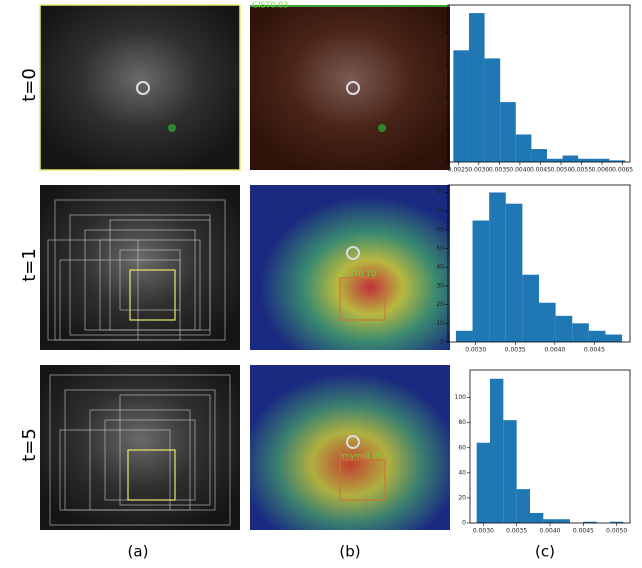 The width and height of the screenshot is (642, 568). Describe the element at coordinates (440, 285) in the screenshot. I see `y-tick-label: 30` at that location.